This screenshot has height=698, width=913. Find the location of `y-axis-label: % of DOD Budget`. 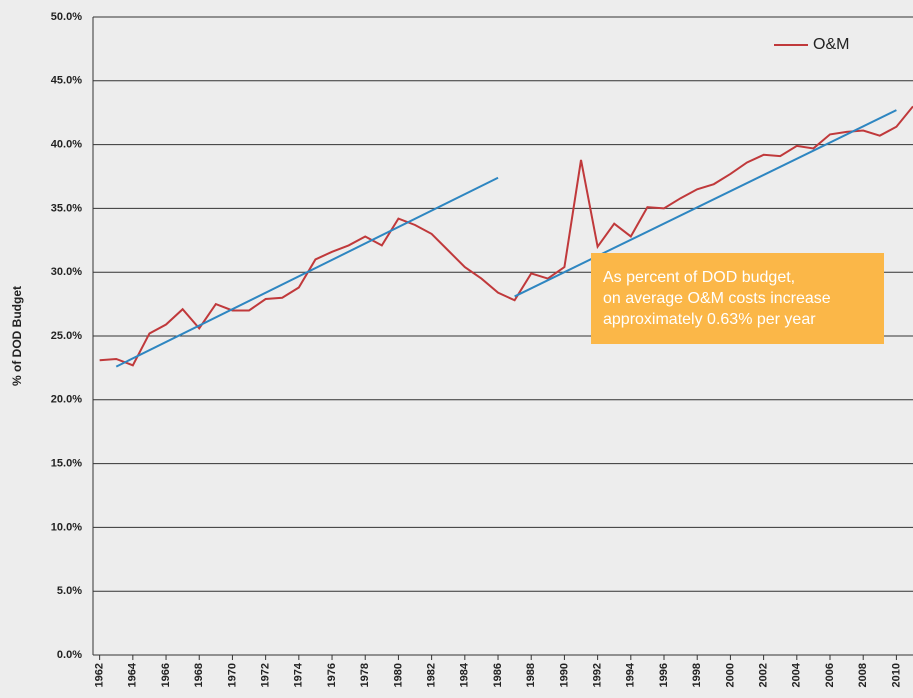

y-axis-label: % of DOD Budget is located at coordinates (17, 336).